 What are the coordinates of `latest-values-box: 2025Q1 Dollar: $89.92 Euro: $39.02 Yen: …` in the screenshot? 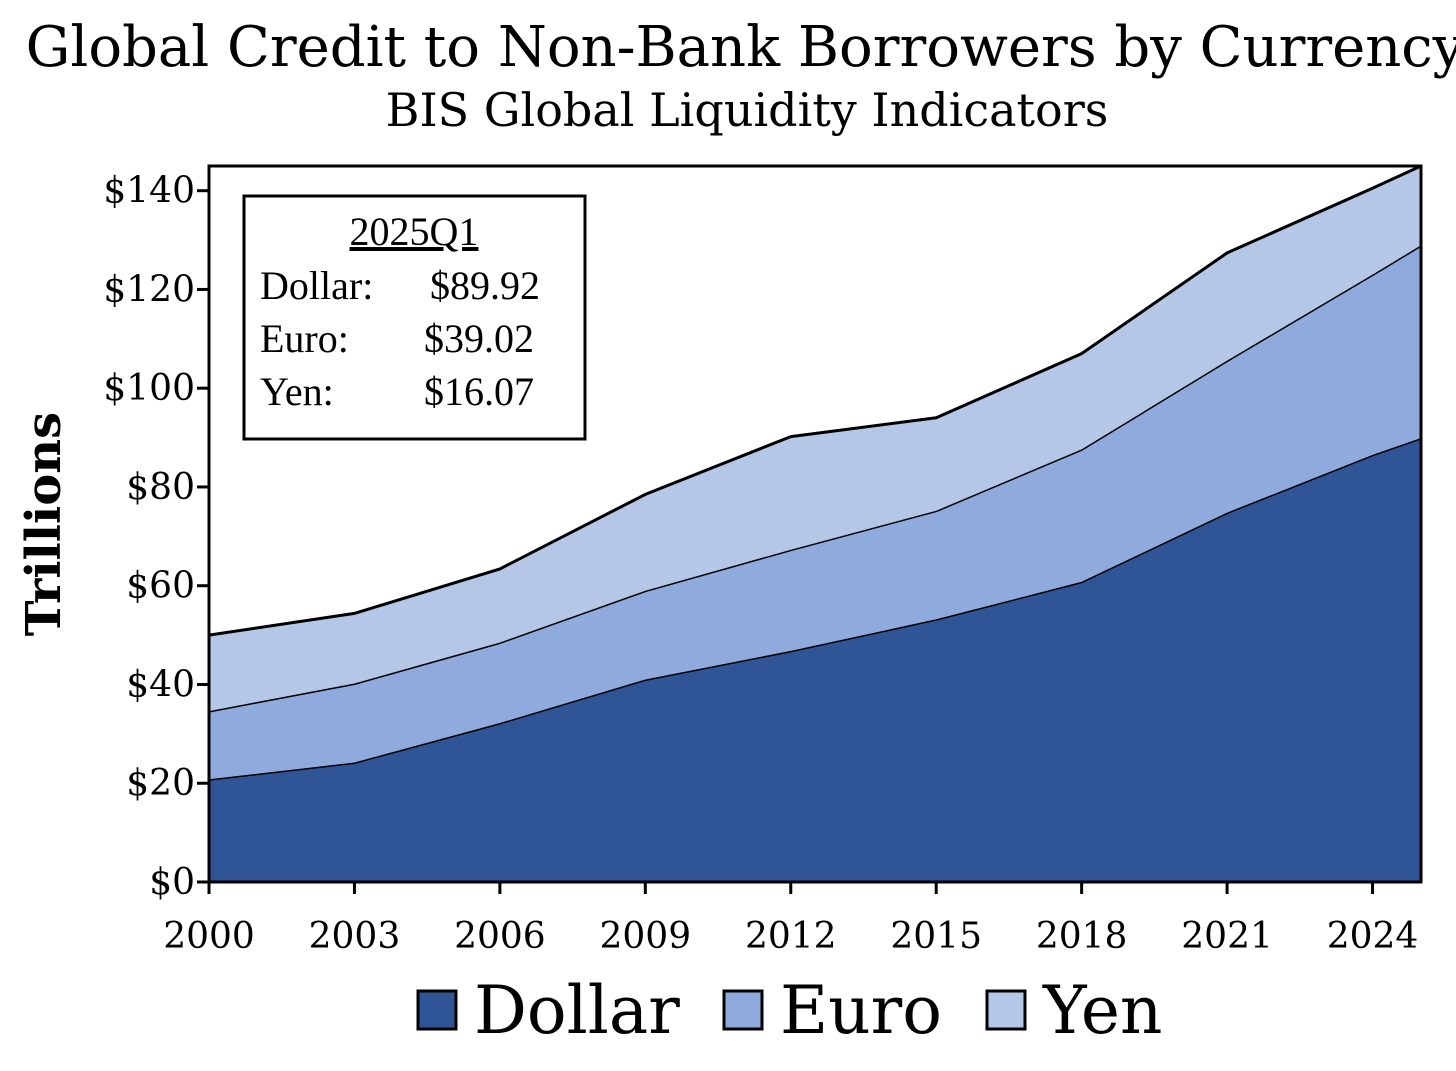 It's located at (414, 317).